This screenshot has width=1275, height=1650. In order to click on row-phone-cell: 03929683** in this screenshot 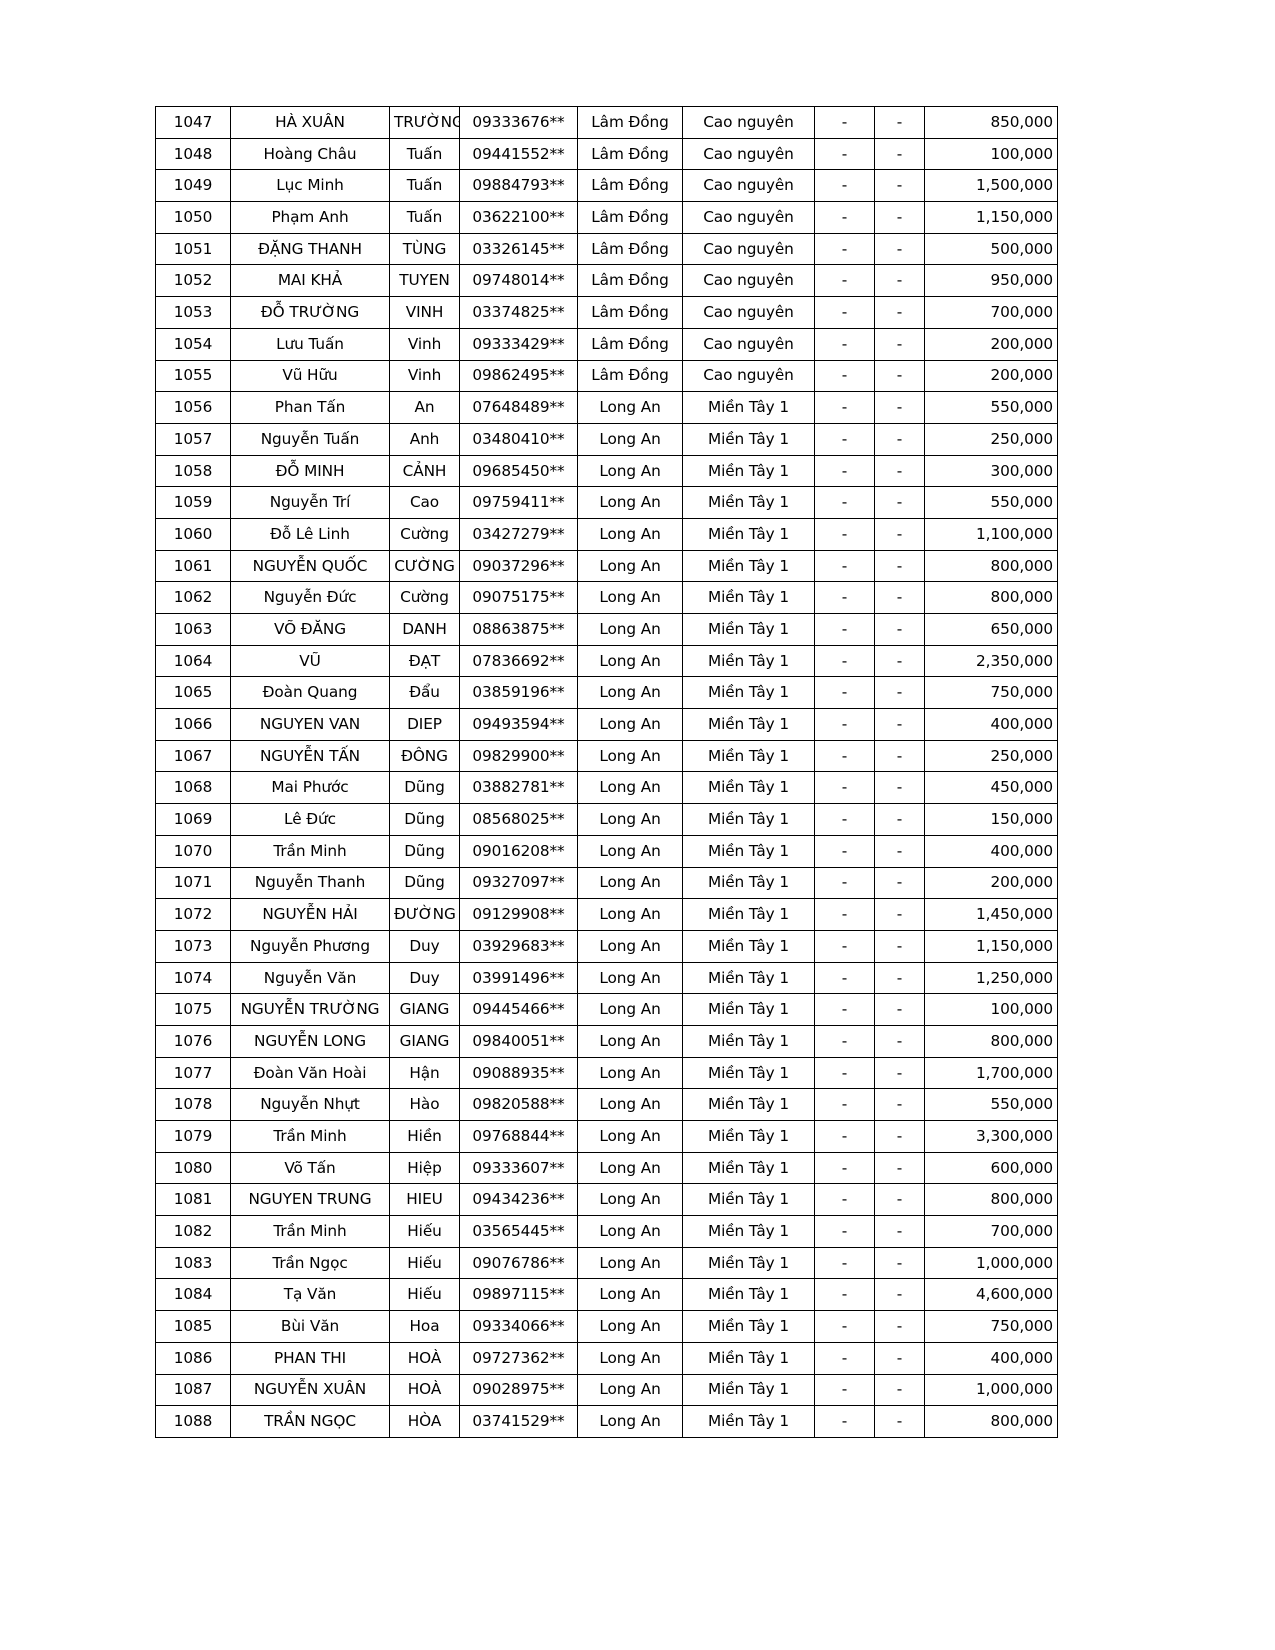, I will do `click(518, 946)`.